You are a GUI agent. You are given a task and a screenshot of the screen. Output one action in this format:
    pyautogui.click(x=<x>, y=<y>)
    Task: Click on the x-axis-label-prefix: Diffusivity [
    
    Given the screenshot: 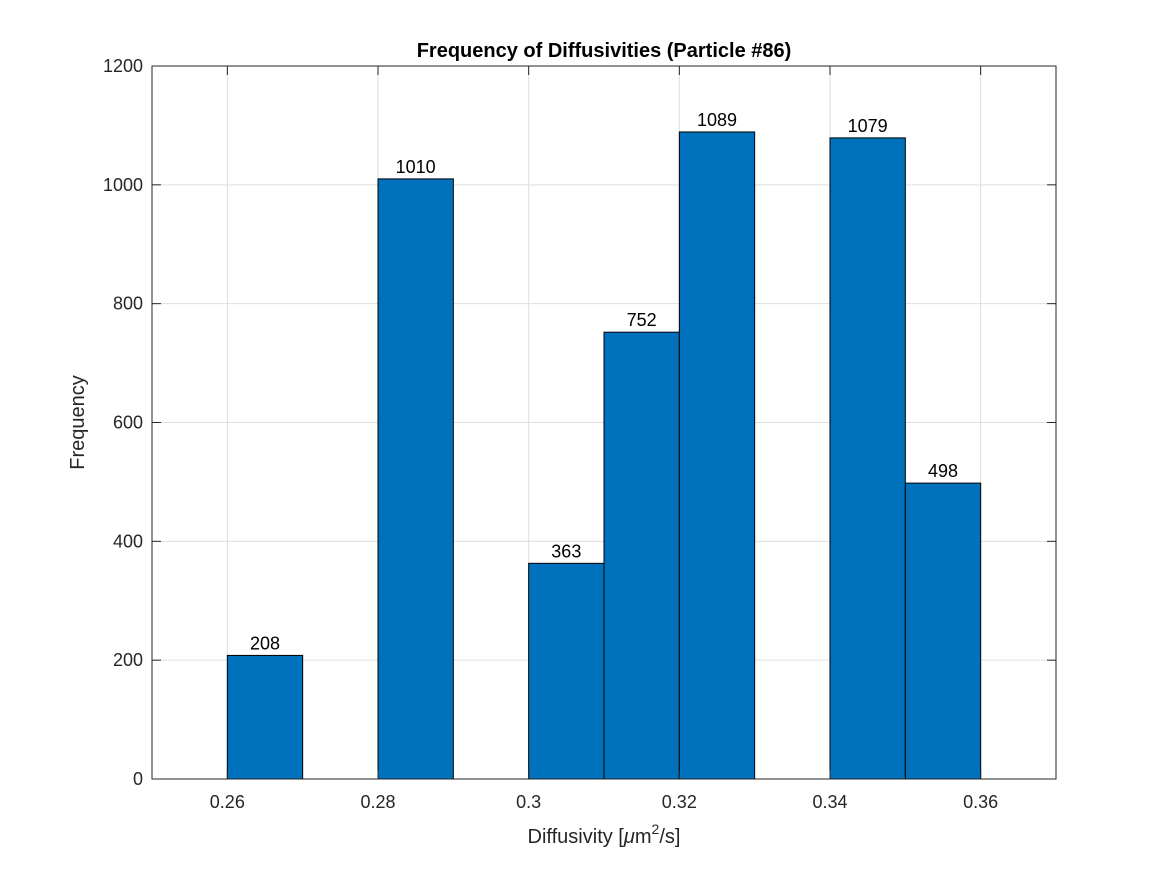 What is the action you would take?
    pyautogui.click(x=576, y=837)
    